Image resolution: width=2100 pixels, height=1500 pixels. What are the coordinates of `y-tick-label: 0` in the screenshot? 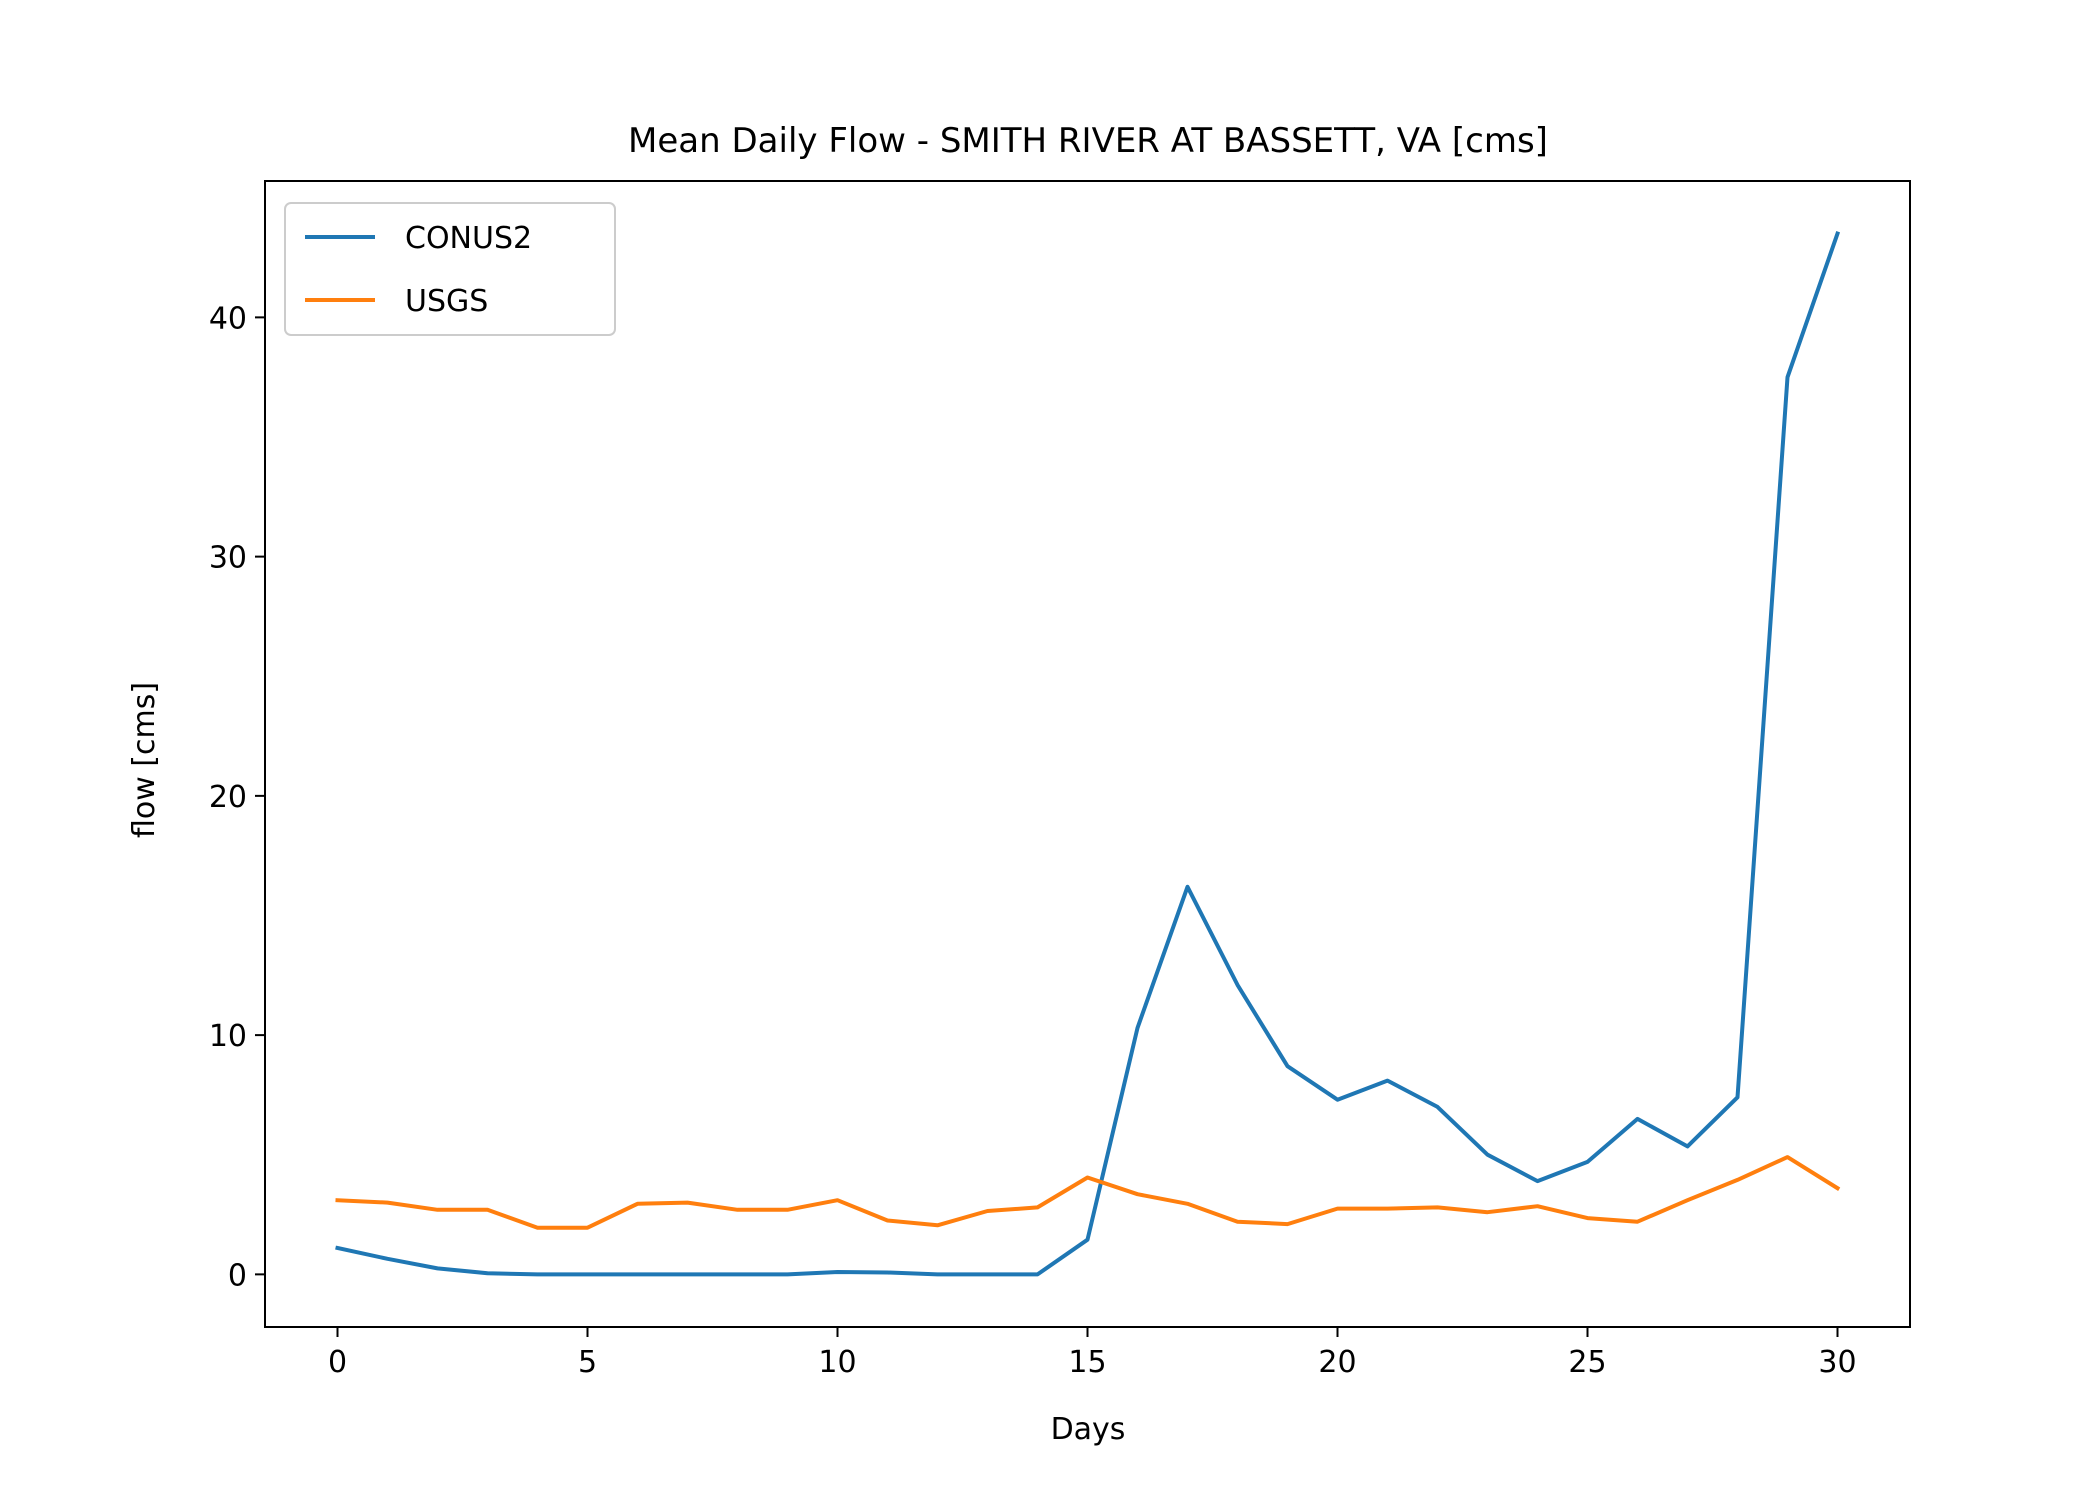 It's located at (237, 1275).